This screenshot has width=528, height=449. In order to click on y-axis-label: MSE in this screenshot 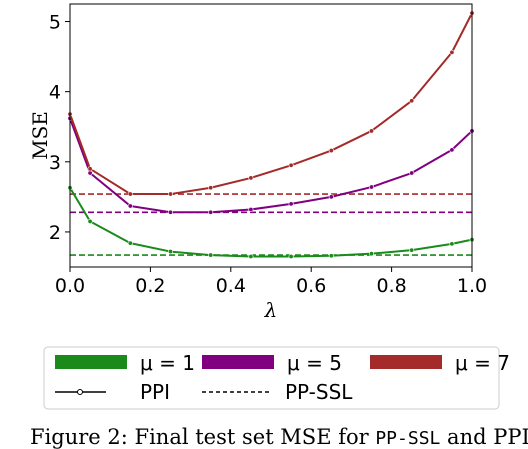, I will do `click(40, 135)`.